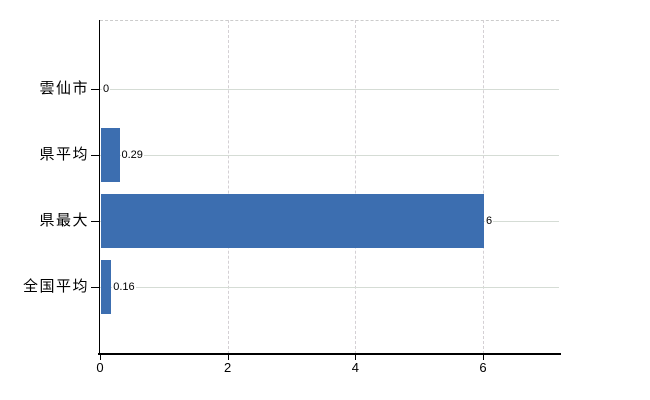 The image size is (650, 400). I want to click on x-tick-label: 2, so click(228, 367).